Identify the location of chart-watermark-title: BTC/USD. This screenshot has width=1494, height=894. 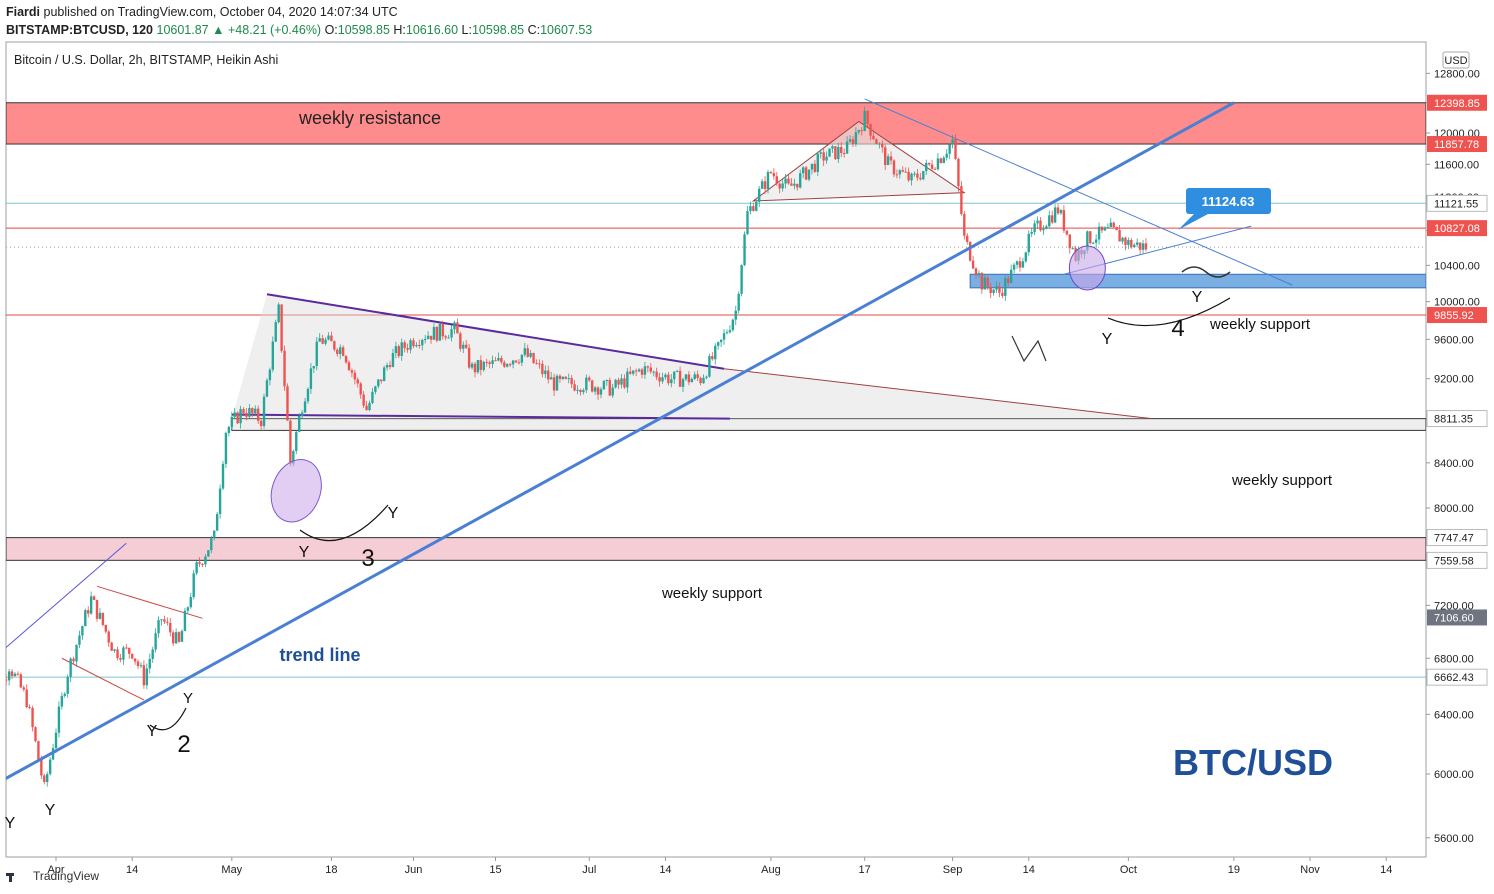
(1253, 762).